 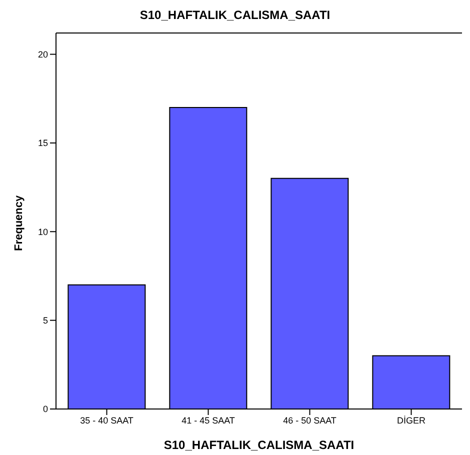 I want to click on y-tick-label: 20, so click(x=43, y=54).